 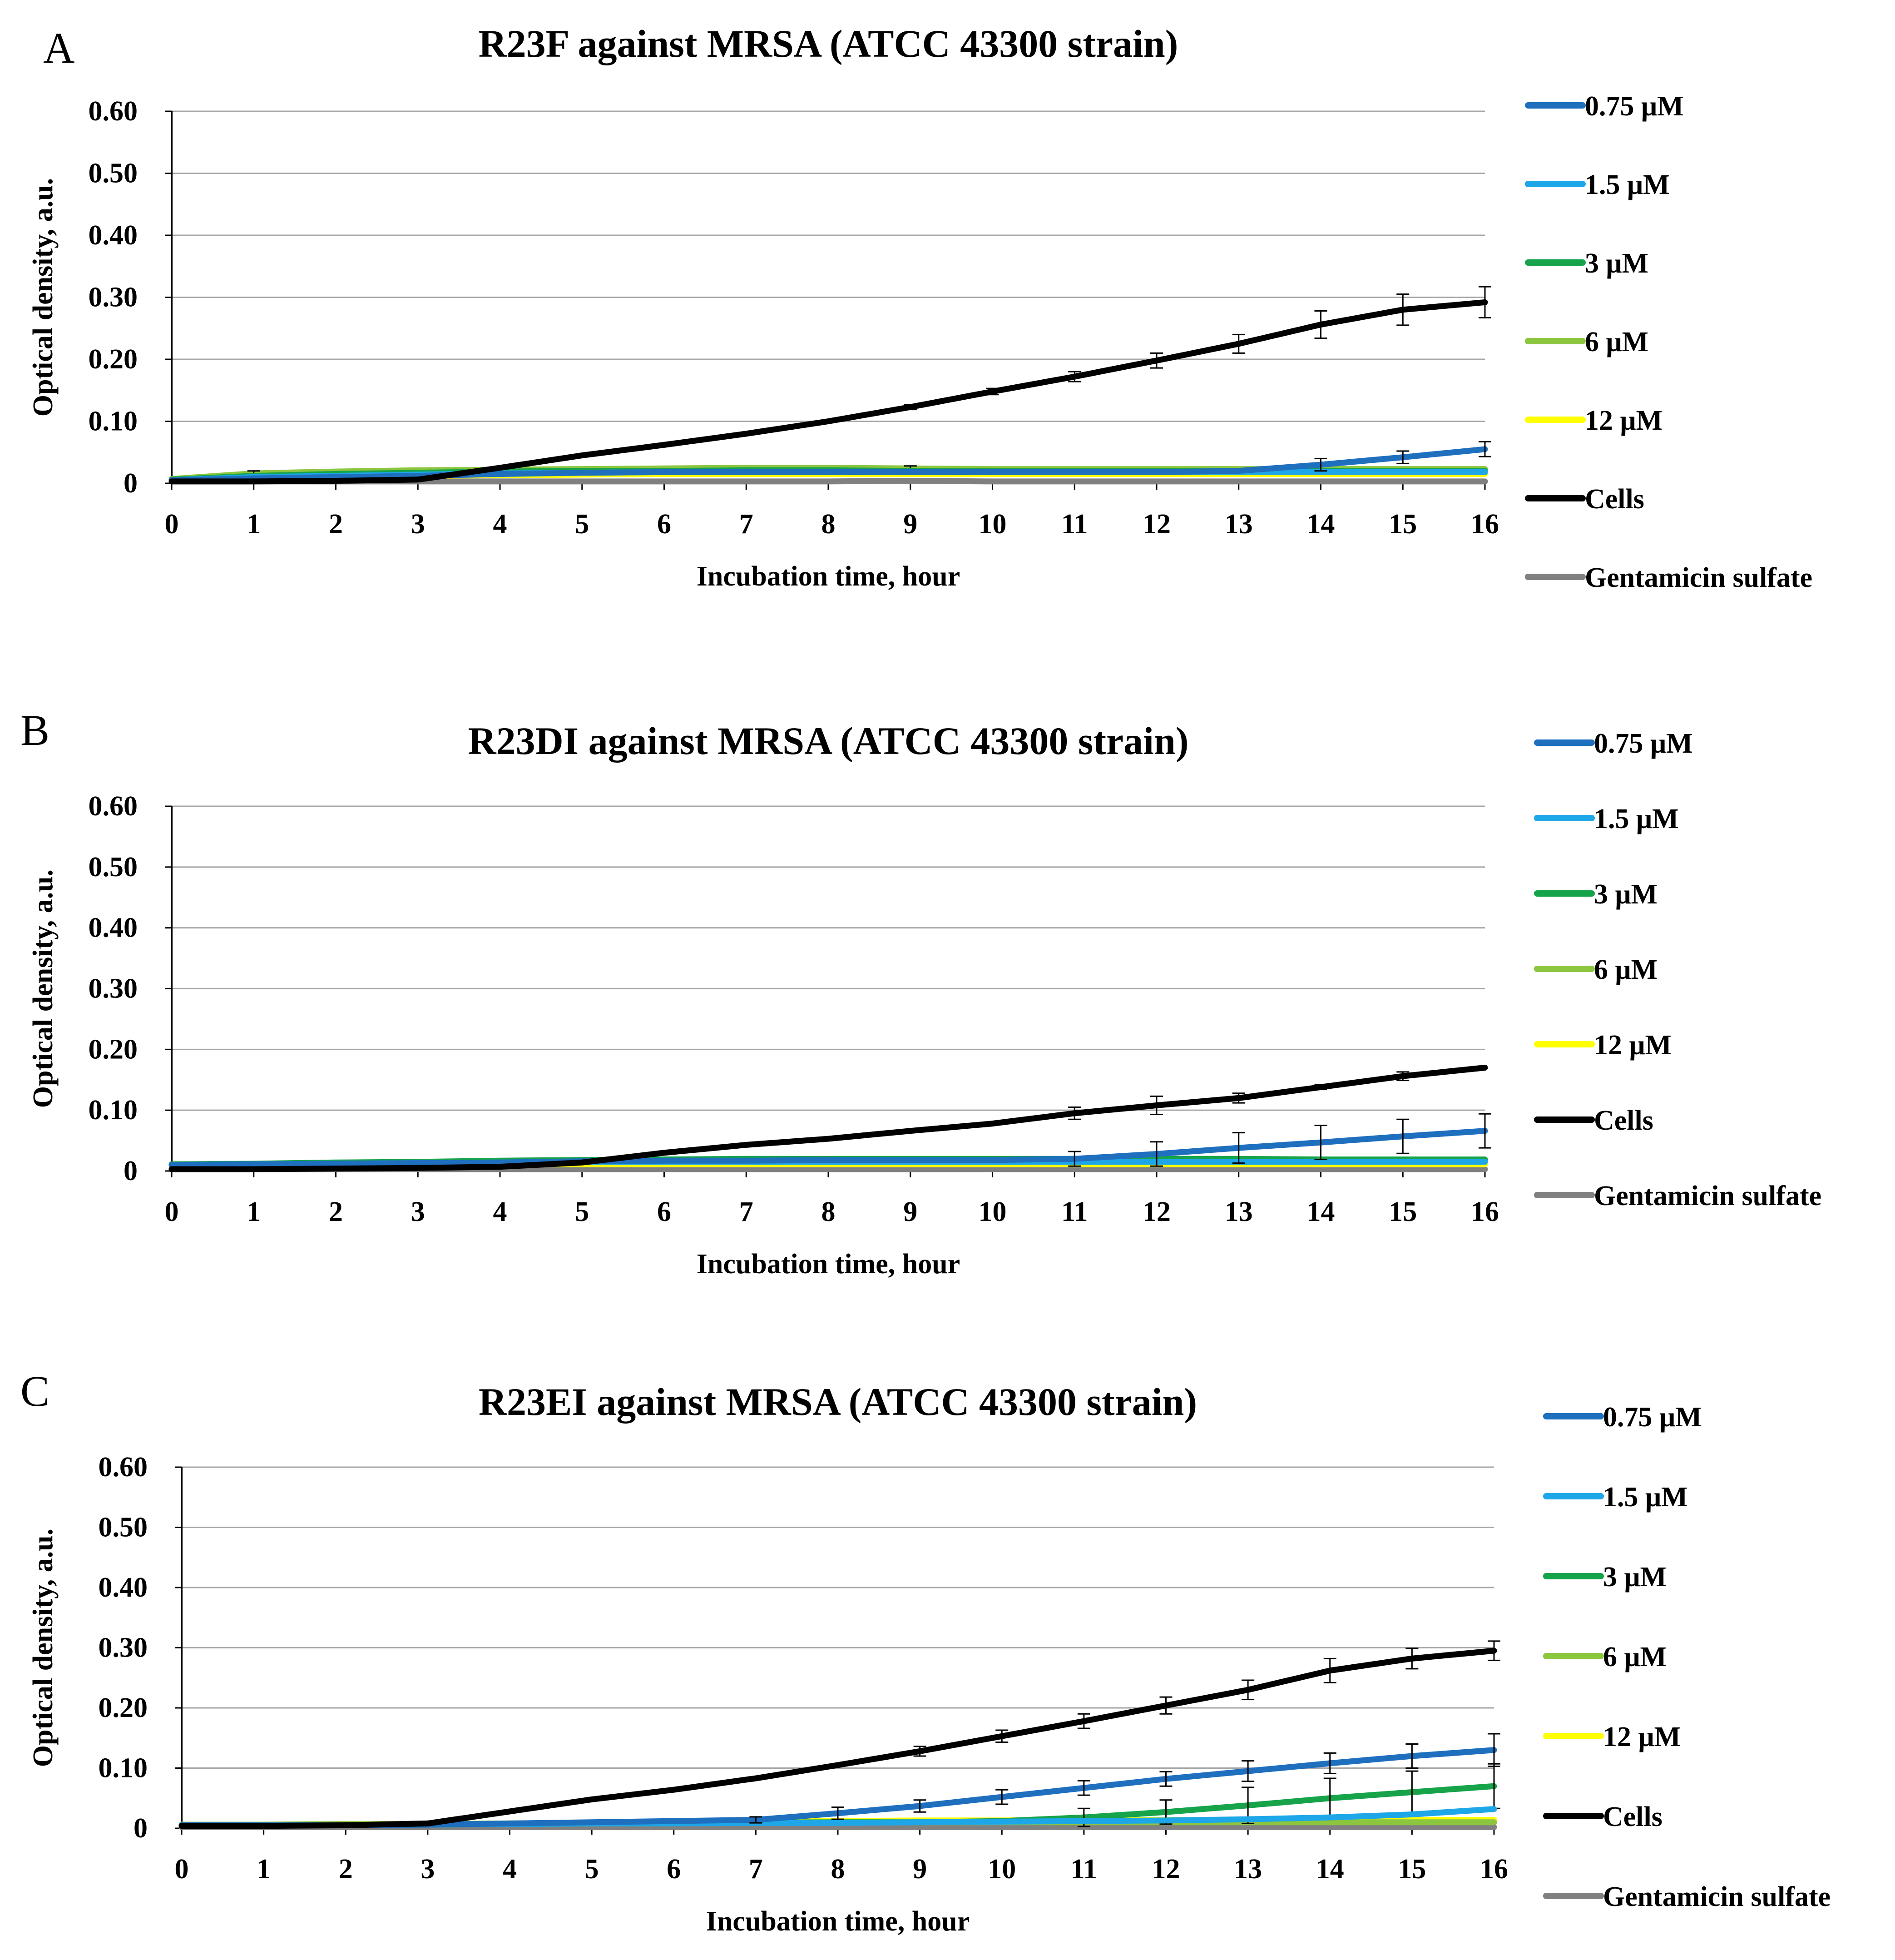 I want to click on y-tick-label: 0.20, so click(x=113, y=1049).